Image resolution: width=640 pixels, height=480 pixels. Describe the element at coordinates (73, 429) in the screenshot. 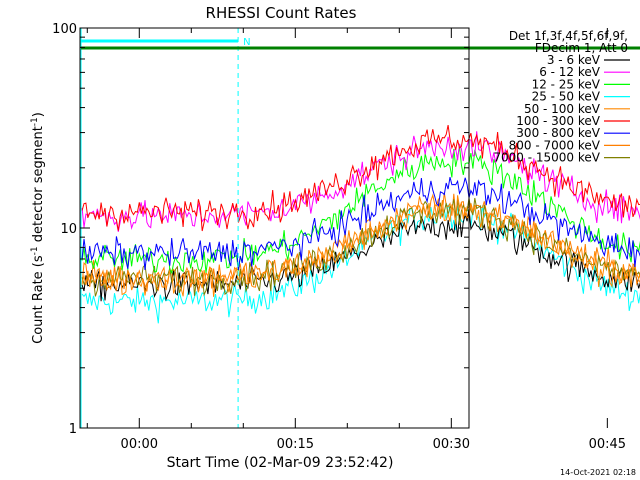

I see `y-tick-label: 1` at that location.